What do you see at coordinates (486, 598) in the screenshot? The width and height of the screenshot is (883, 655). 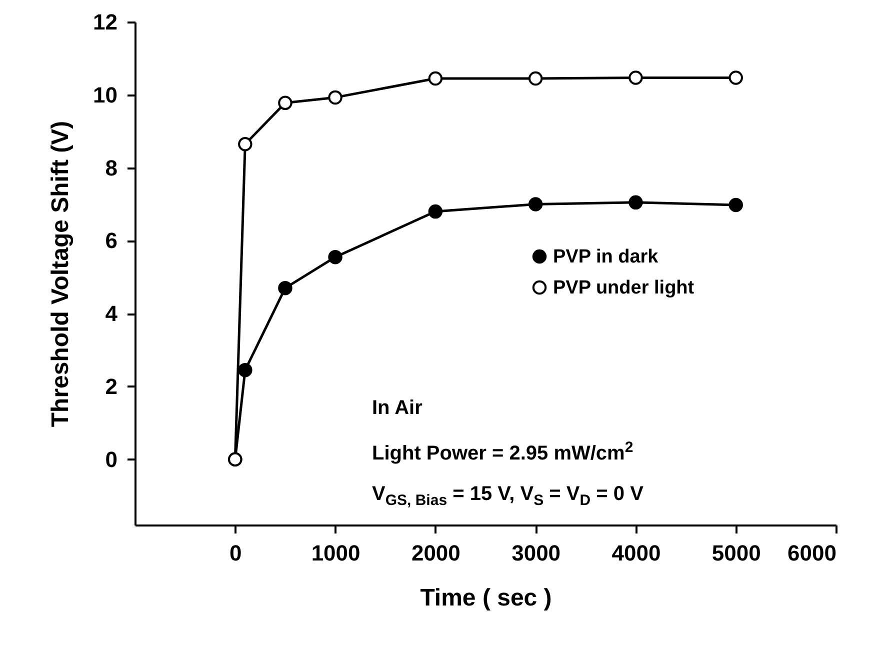 I see `x-axis-title: Time ( sec )` at bounding box center [486, 598].